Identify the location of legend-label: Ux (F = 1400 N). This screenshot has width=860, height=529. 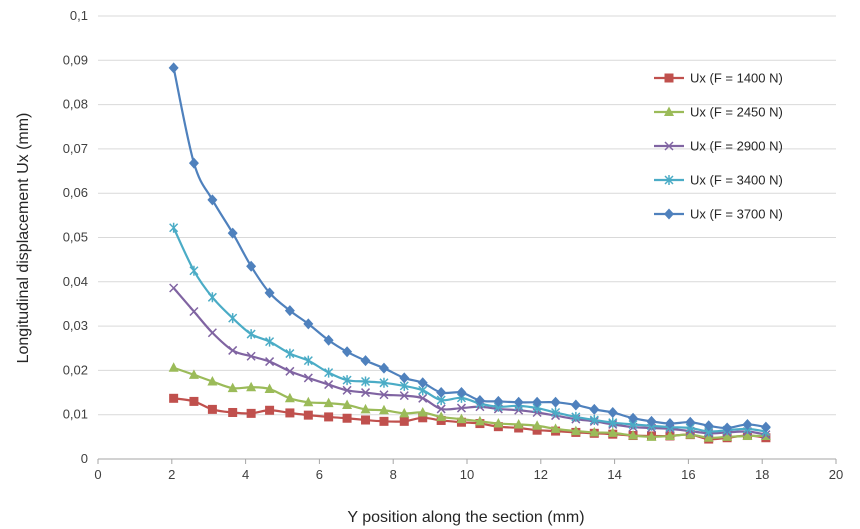
(736, 78).